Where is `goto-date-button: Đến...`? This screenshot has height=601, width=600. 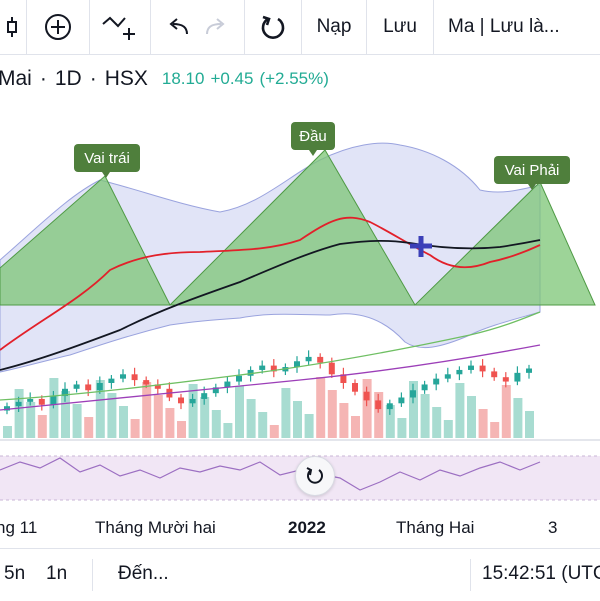
goto-date-button: Đến... is located at coordinates (143, 573).